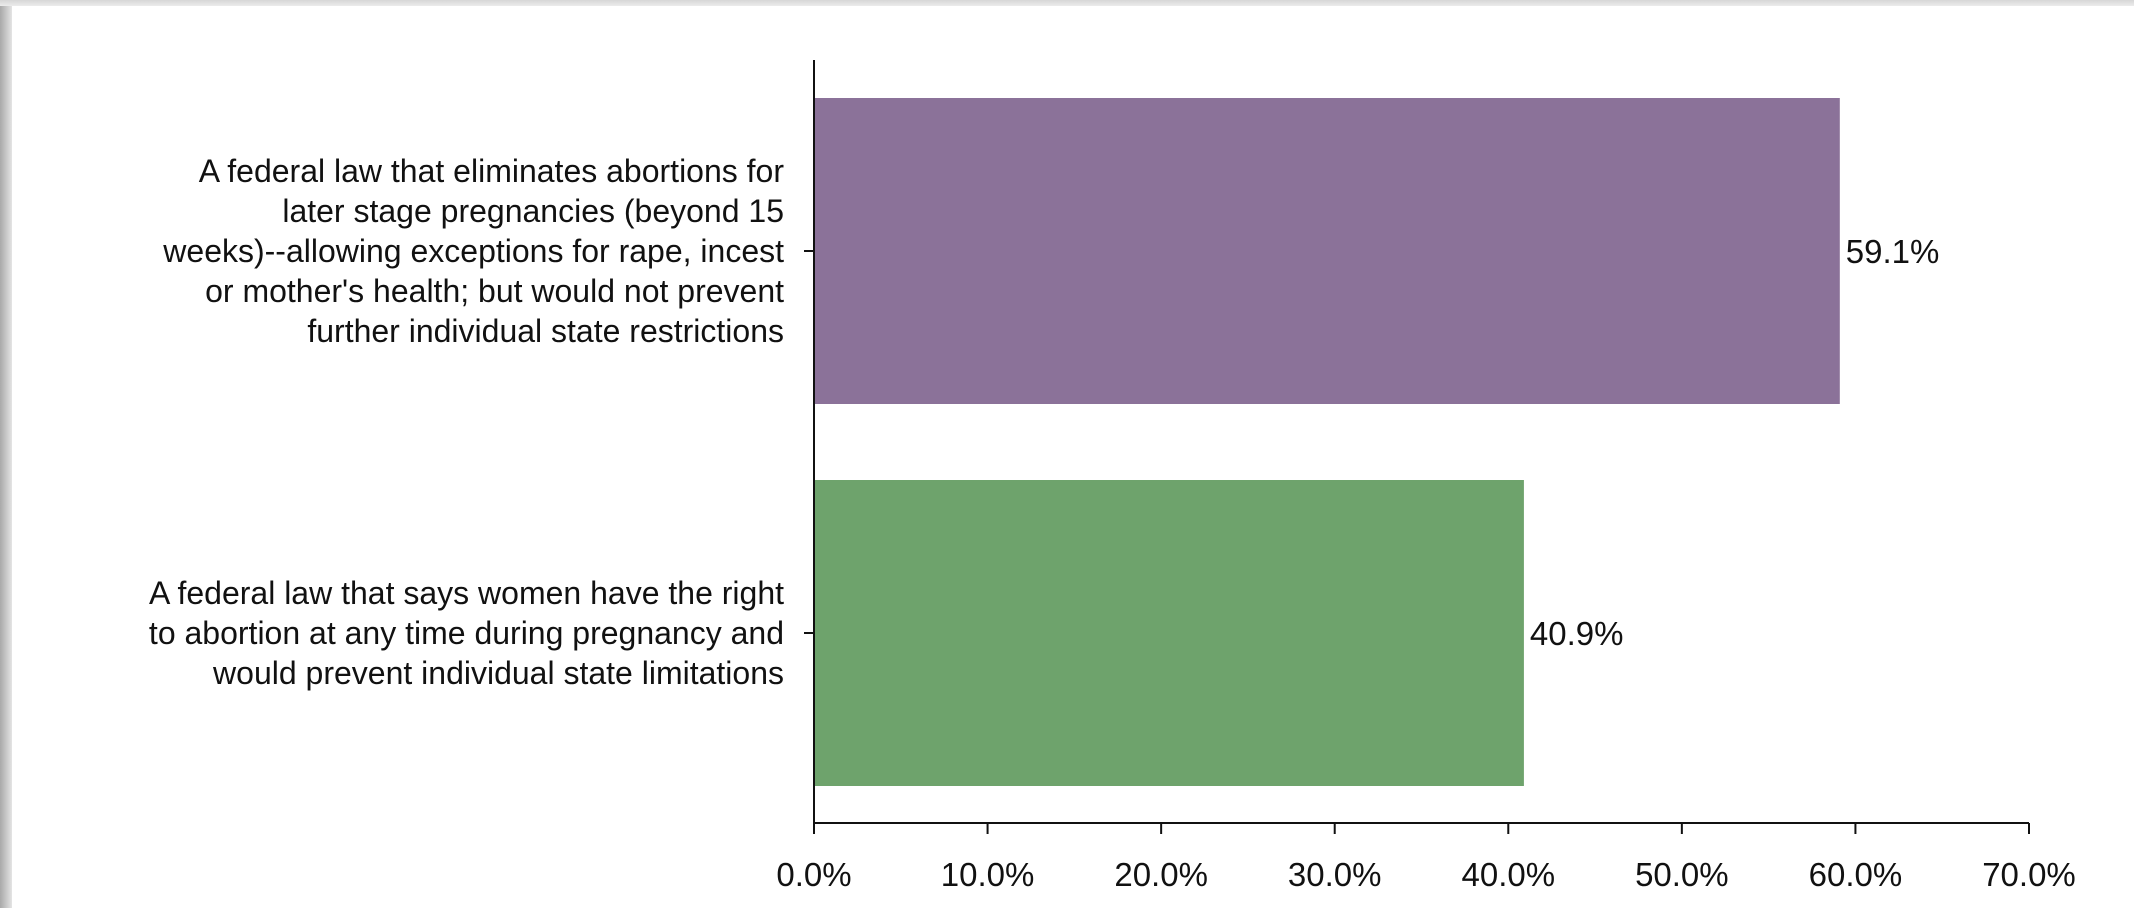 Image resolution: width=2134 pixels, height=908 pixels. What do you see at coordinates (988, 874) in the screenshot?
I see `x-tick-label-1: 10.0%` at bounding box center [988, 874].